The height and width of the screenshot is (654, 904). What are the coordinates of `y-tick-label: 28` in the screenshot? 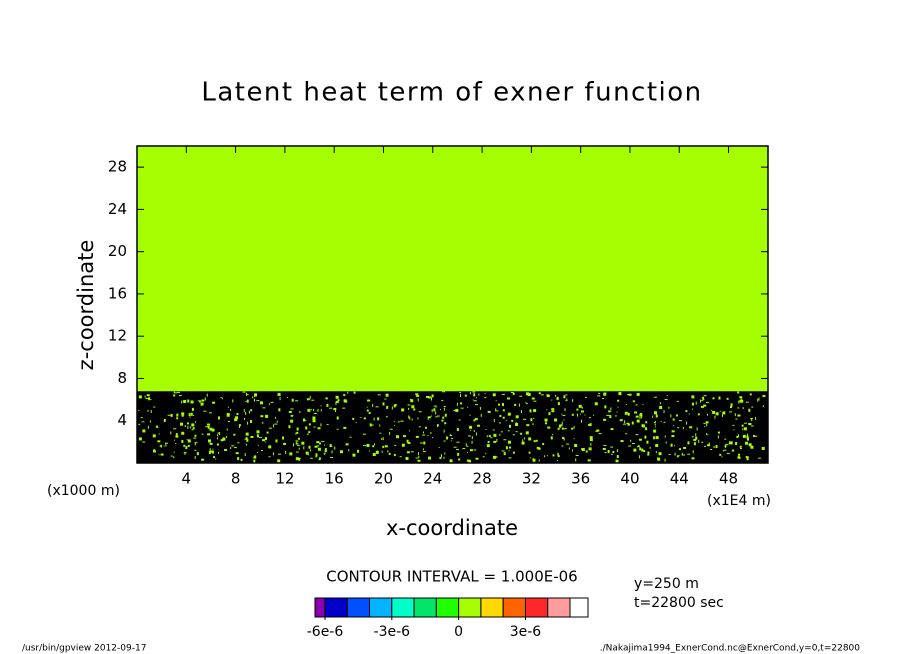 It's located at (117, 167).